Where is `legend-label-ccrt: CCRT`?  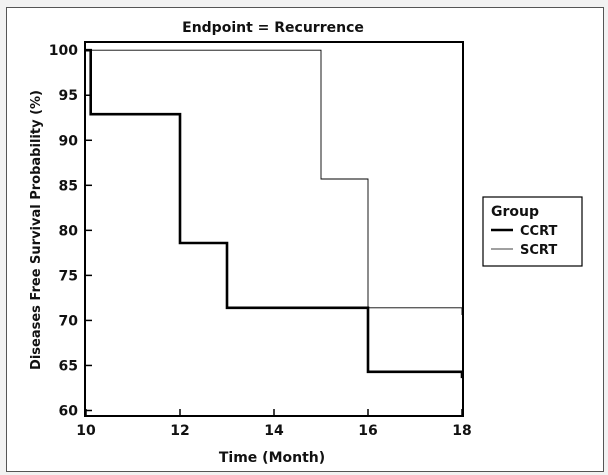
legend-label-ccrt: CCRT is located at coordinates (539, 231).